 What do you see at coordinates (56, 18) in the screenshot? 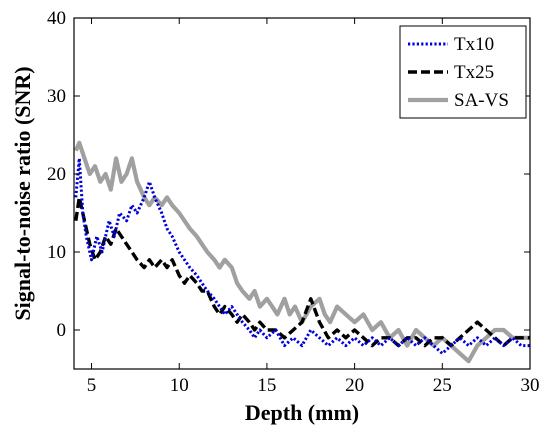
I see `y-tick-label: 40` at bounding box center [56, 18].